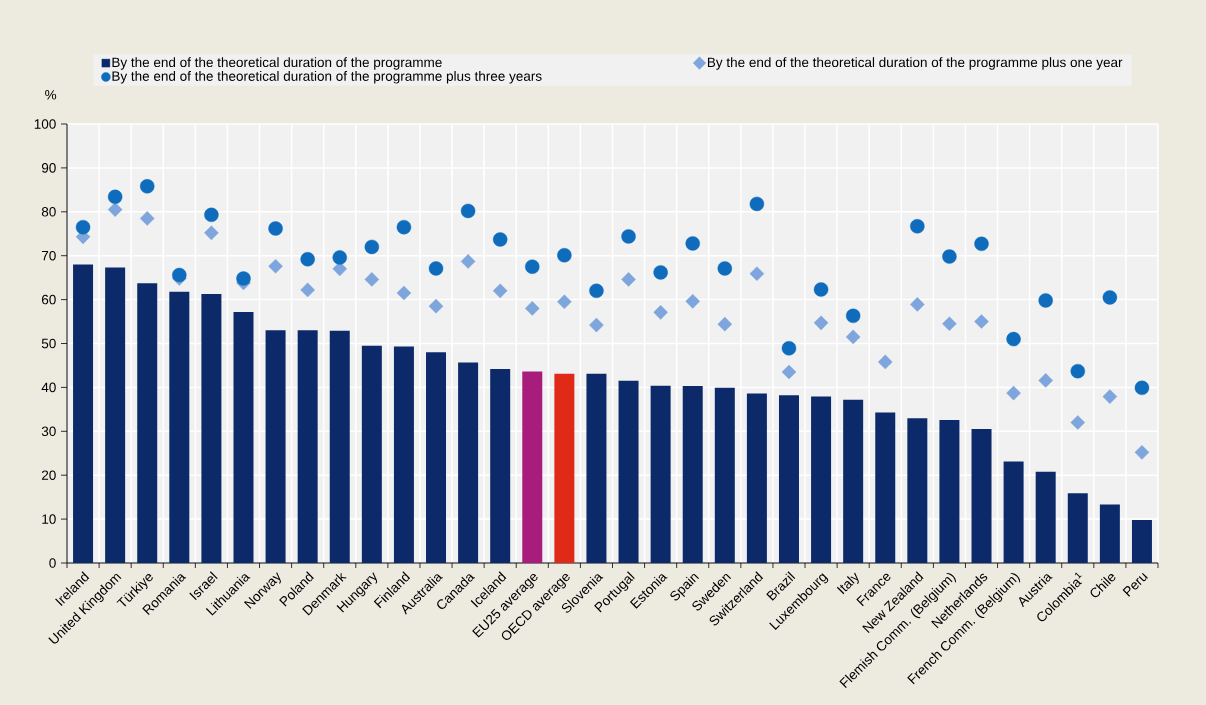 This screenshot has width=1206, height=705. Describe the element at coordinates (45, 124) in the screenshot. I see `y-tick-label: 100` at that location.